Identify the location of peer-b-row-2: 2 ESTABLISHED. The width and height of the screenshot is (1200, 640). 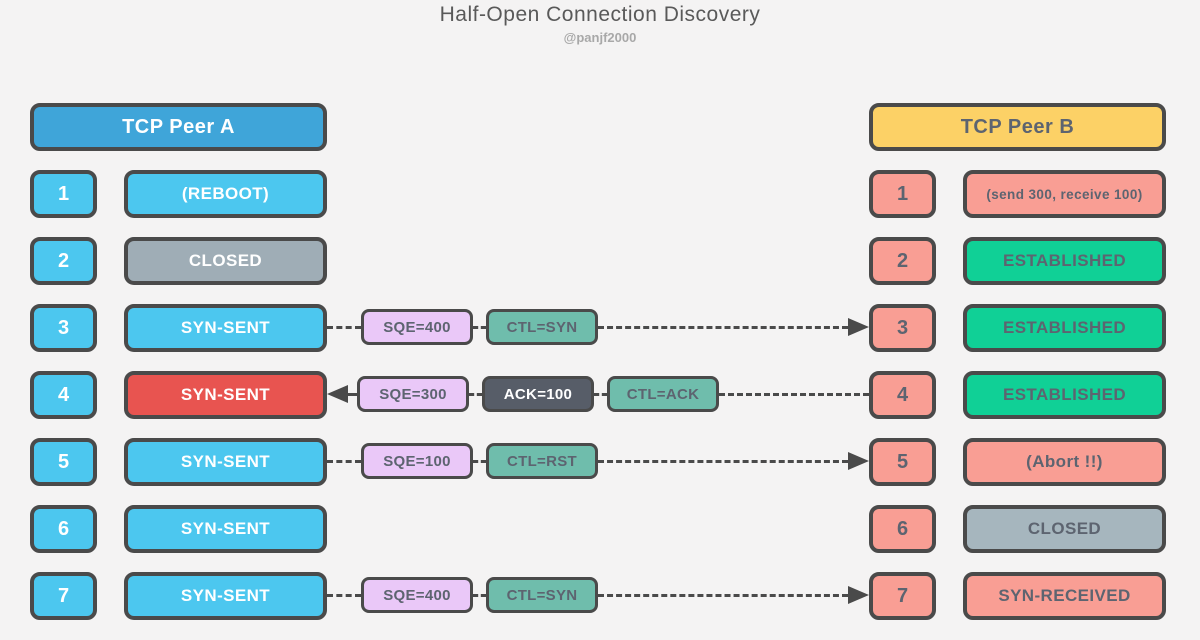
(1017, 261).